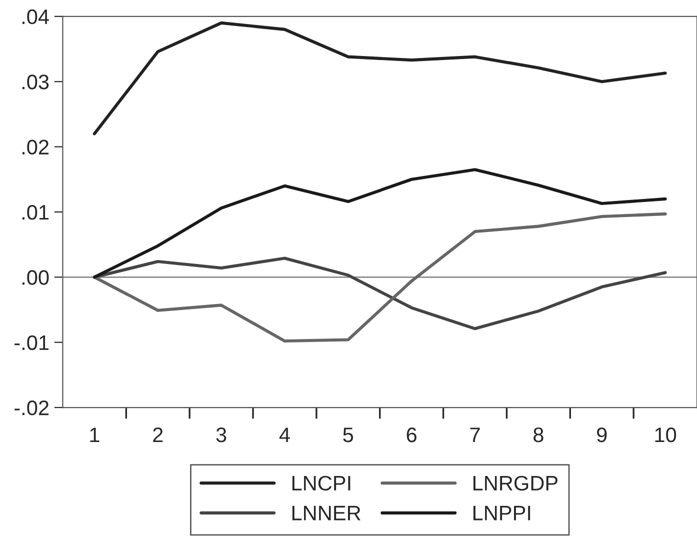 The width and height of the screenshot is (697, 547). Describe the element at coordinates (35, 277) in the screenshot. I see `y-tick-label: .00` at that location.